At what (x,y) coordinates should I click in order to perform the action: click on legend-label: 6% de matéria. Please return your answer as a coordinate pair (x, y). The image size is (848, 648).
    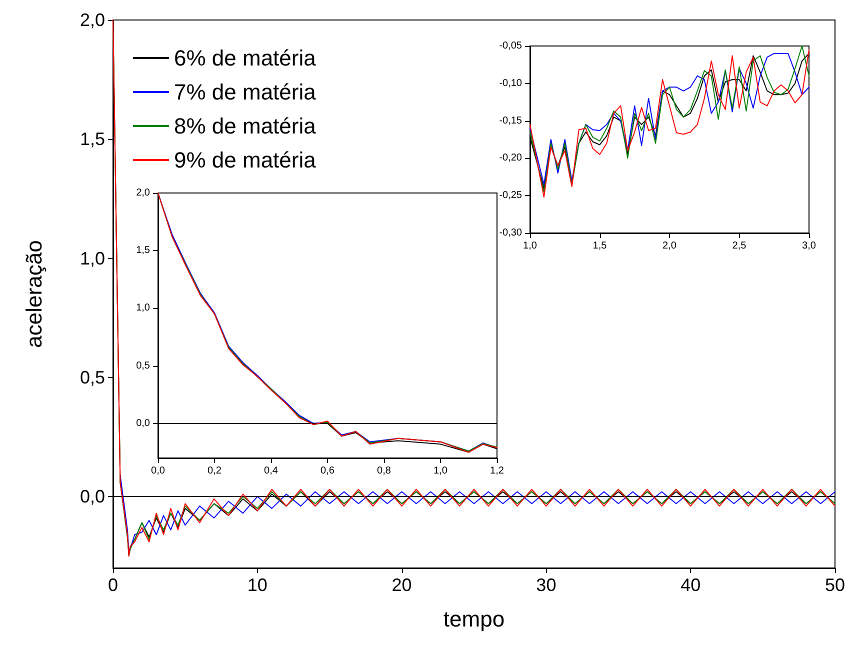
    Looking at the image, I should click on (245, 58).